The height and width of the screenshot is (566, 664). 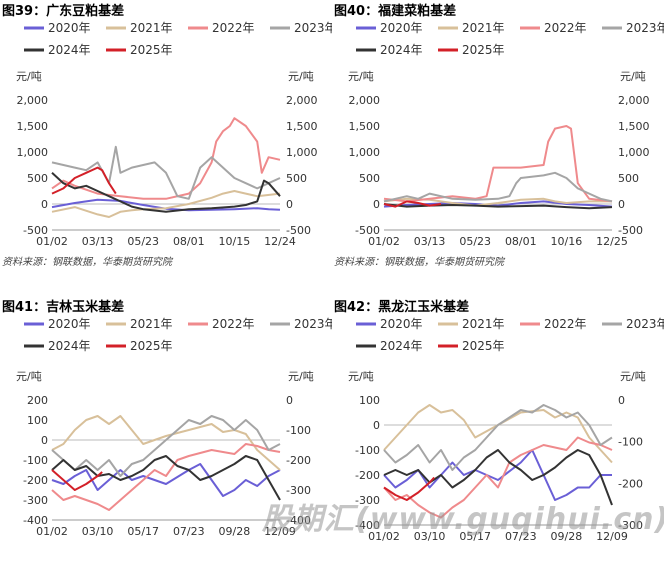 What do you see at coordinates (143, 531) in the screenshot?
I see `x-tick-label: 05/17` at bounding box center [143, 531].